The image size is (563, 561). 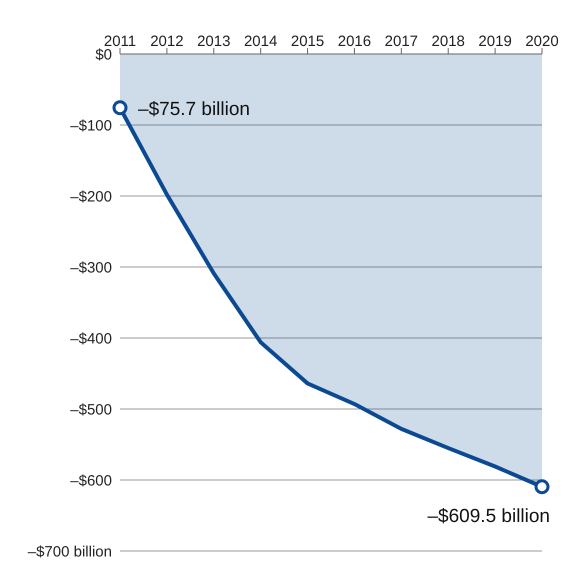 What do you see at coordinates (213, 41) in the screenshot?
I see `x-tick-label: 2013` at bounding box center [213, 41].